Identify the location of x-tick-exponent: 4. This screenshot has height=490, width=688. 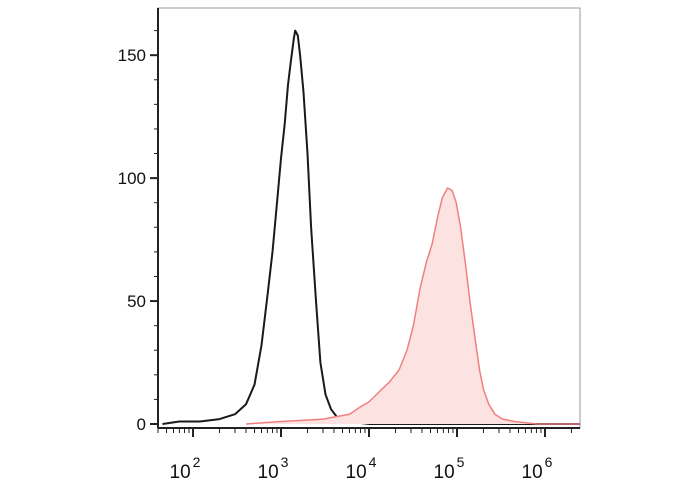
(373, 462).